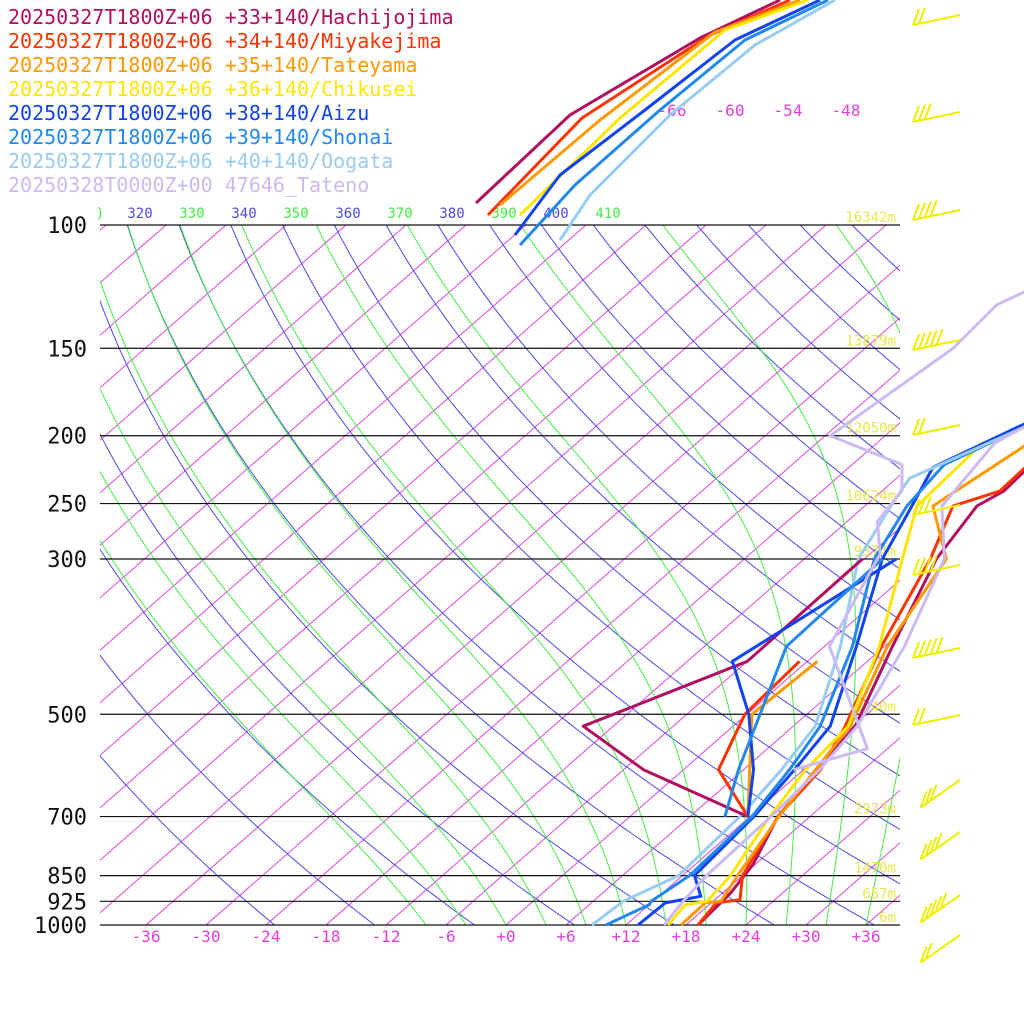 This screenshot has width=1024, height=1029. I want to click on theta-label: 360, so click(347, 214).